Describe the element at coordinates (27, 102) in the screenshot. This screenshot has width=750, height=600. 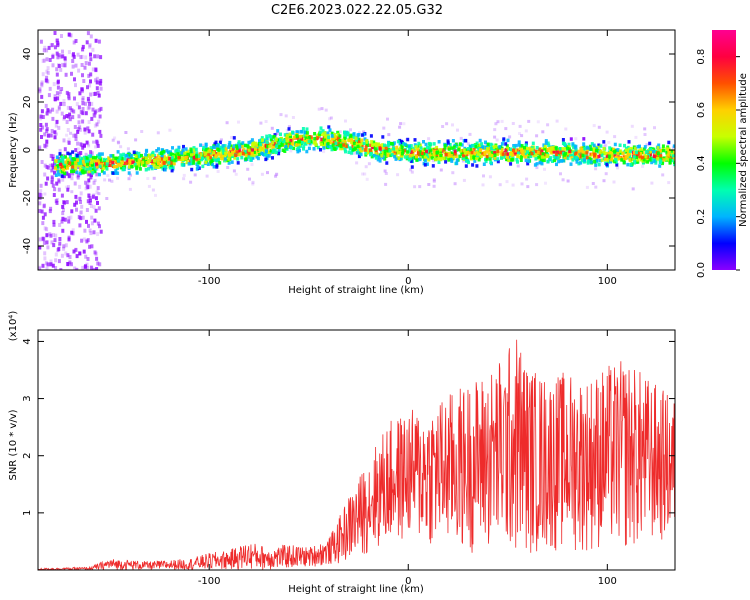
I see `y-tick-label: 20` at that location.